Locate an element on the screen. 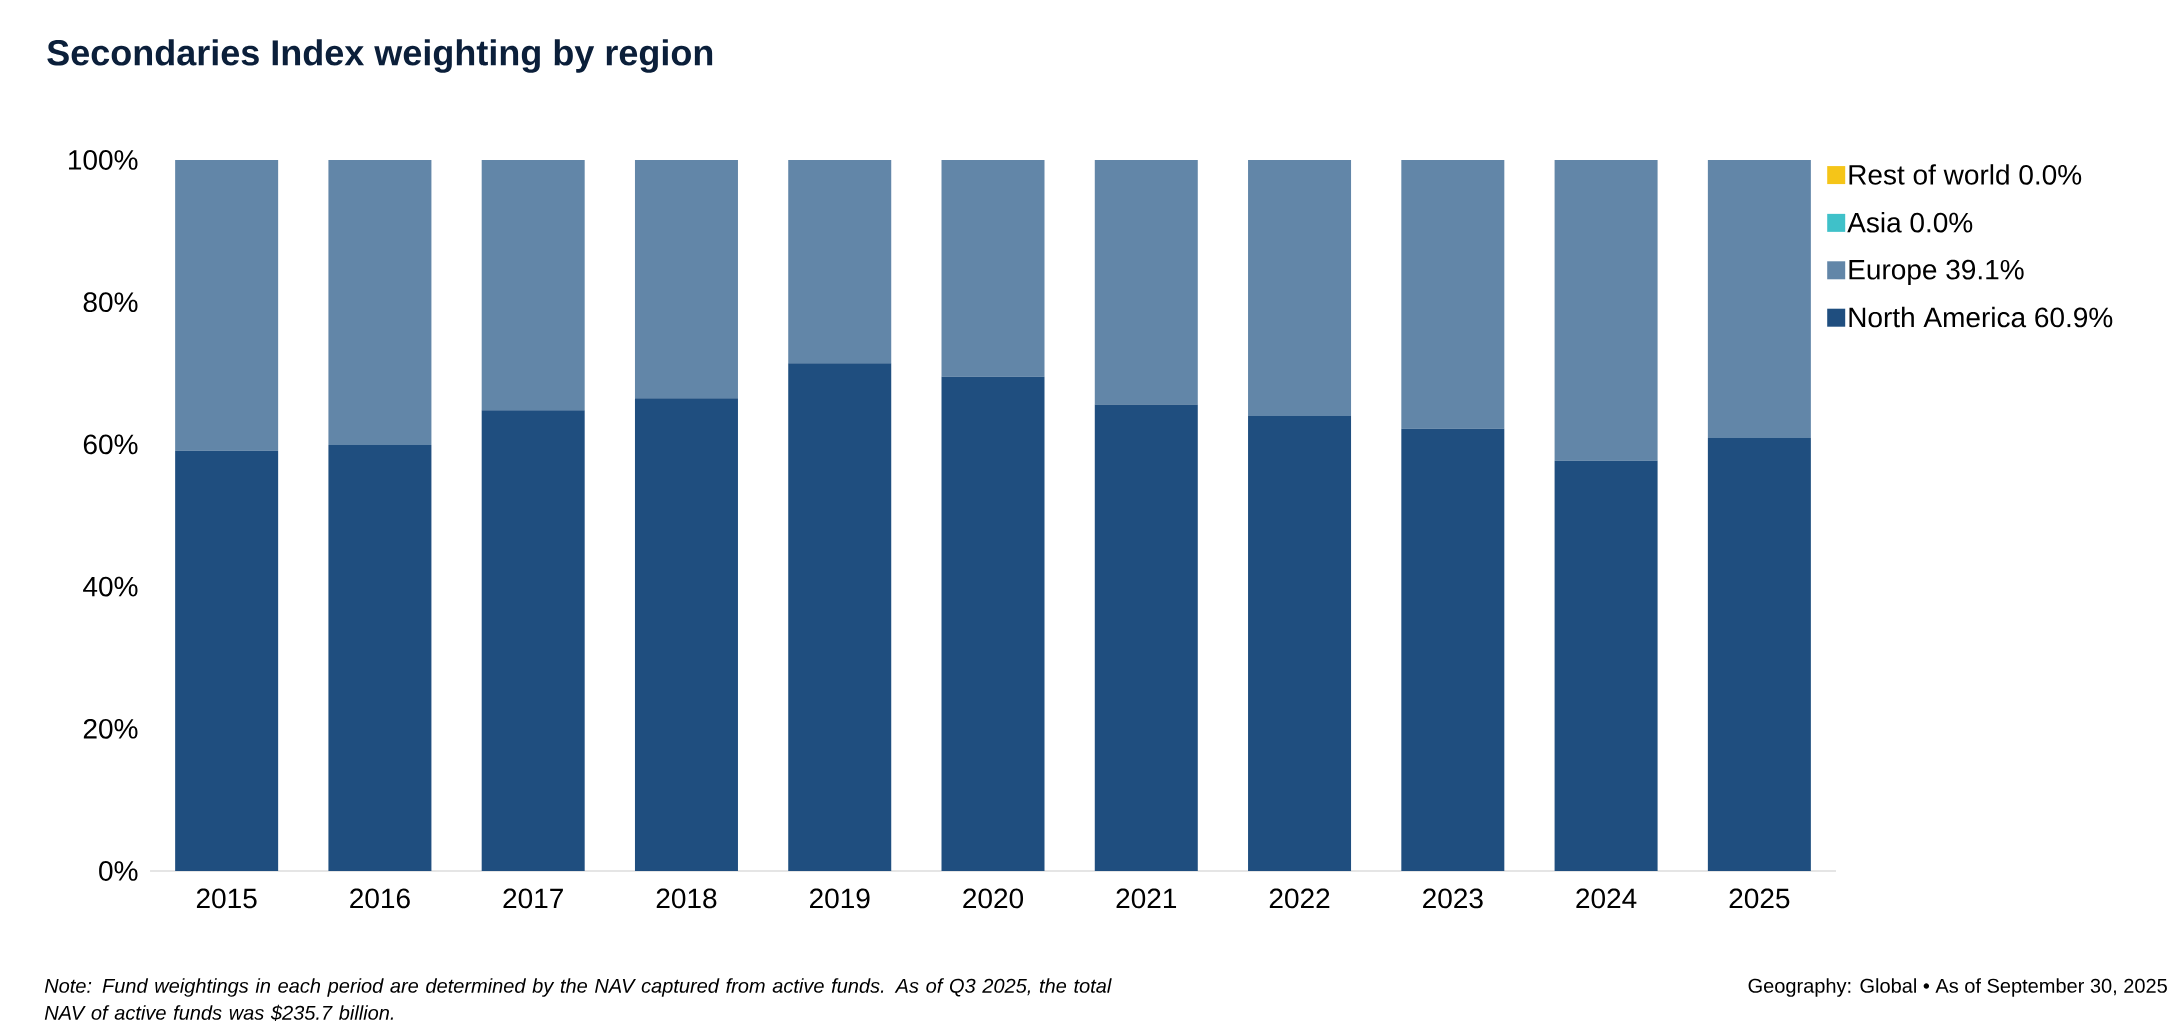  text: Geography: Global • As of September 30, 2025 is located at coordinates (1957, 987).